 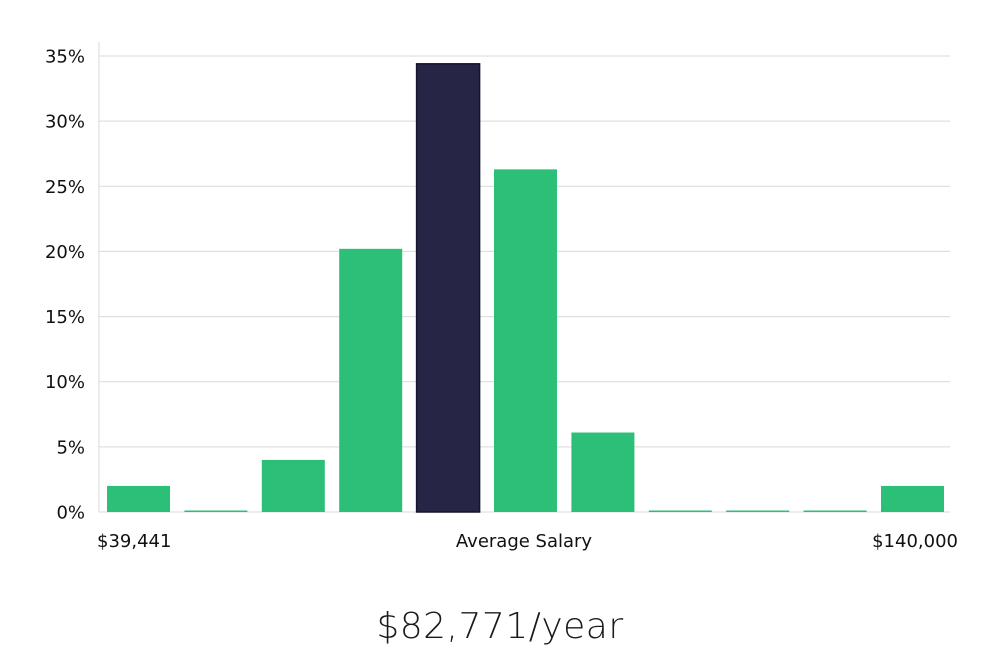 What do you see at coordinates (65, 317) in the screenshot?
I see `y-tick-label: 15%` at bounding box center [65, 317].